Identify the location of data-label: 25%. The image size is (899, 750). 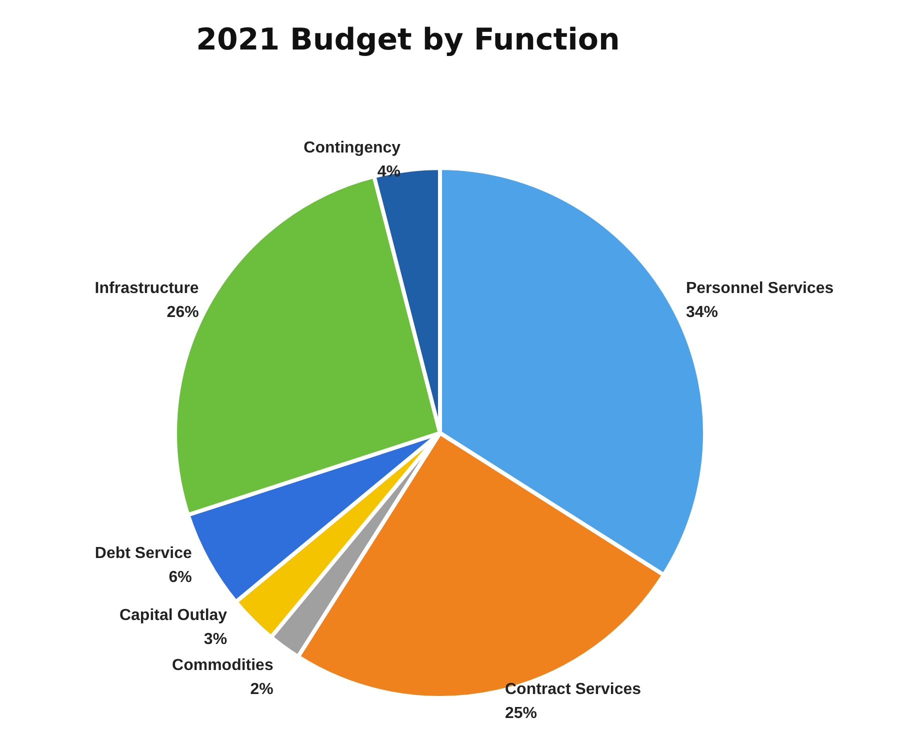
(521, 713).